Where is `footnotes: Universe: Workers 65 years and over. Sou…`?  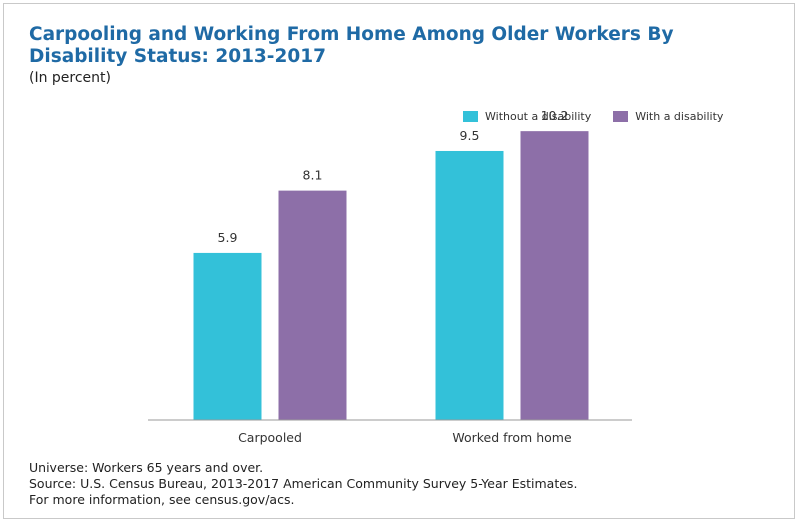
footnotes: Universe: Workers 65 years and over. Sou… is located at coordinates (303, 484).